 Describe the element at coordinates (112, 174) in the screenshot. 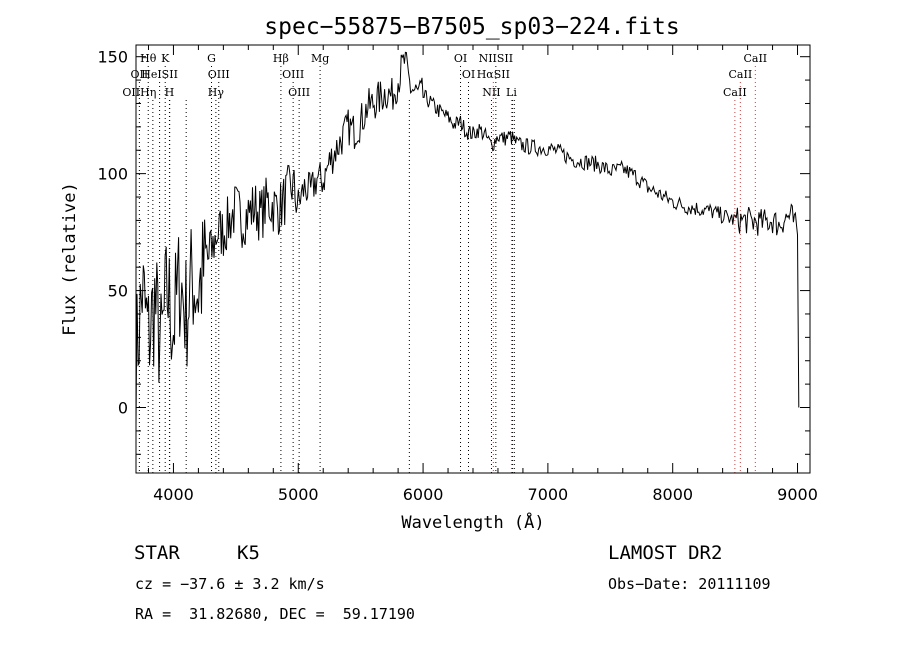

I see `y-tick-label-2: 100` at that location.